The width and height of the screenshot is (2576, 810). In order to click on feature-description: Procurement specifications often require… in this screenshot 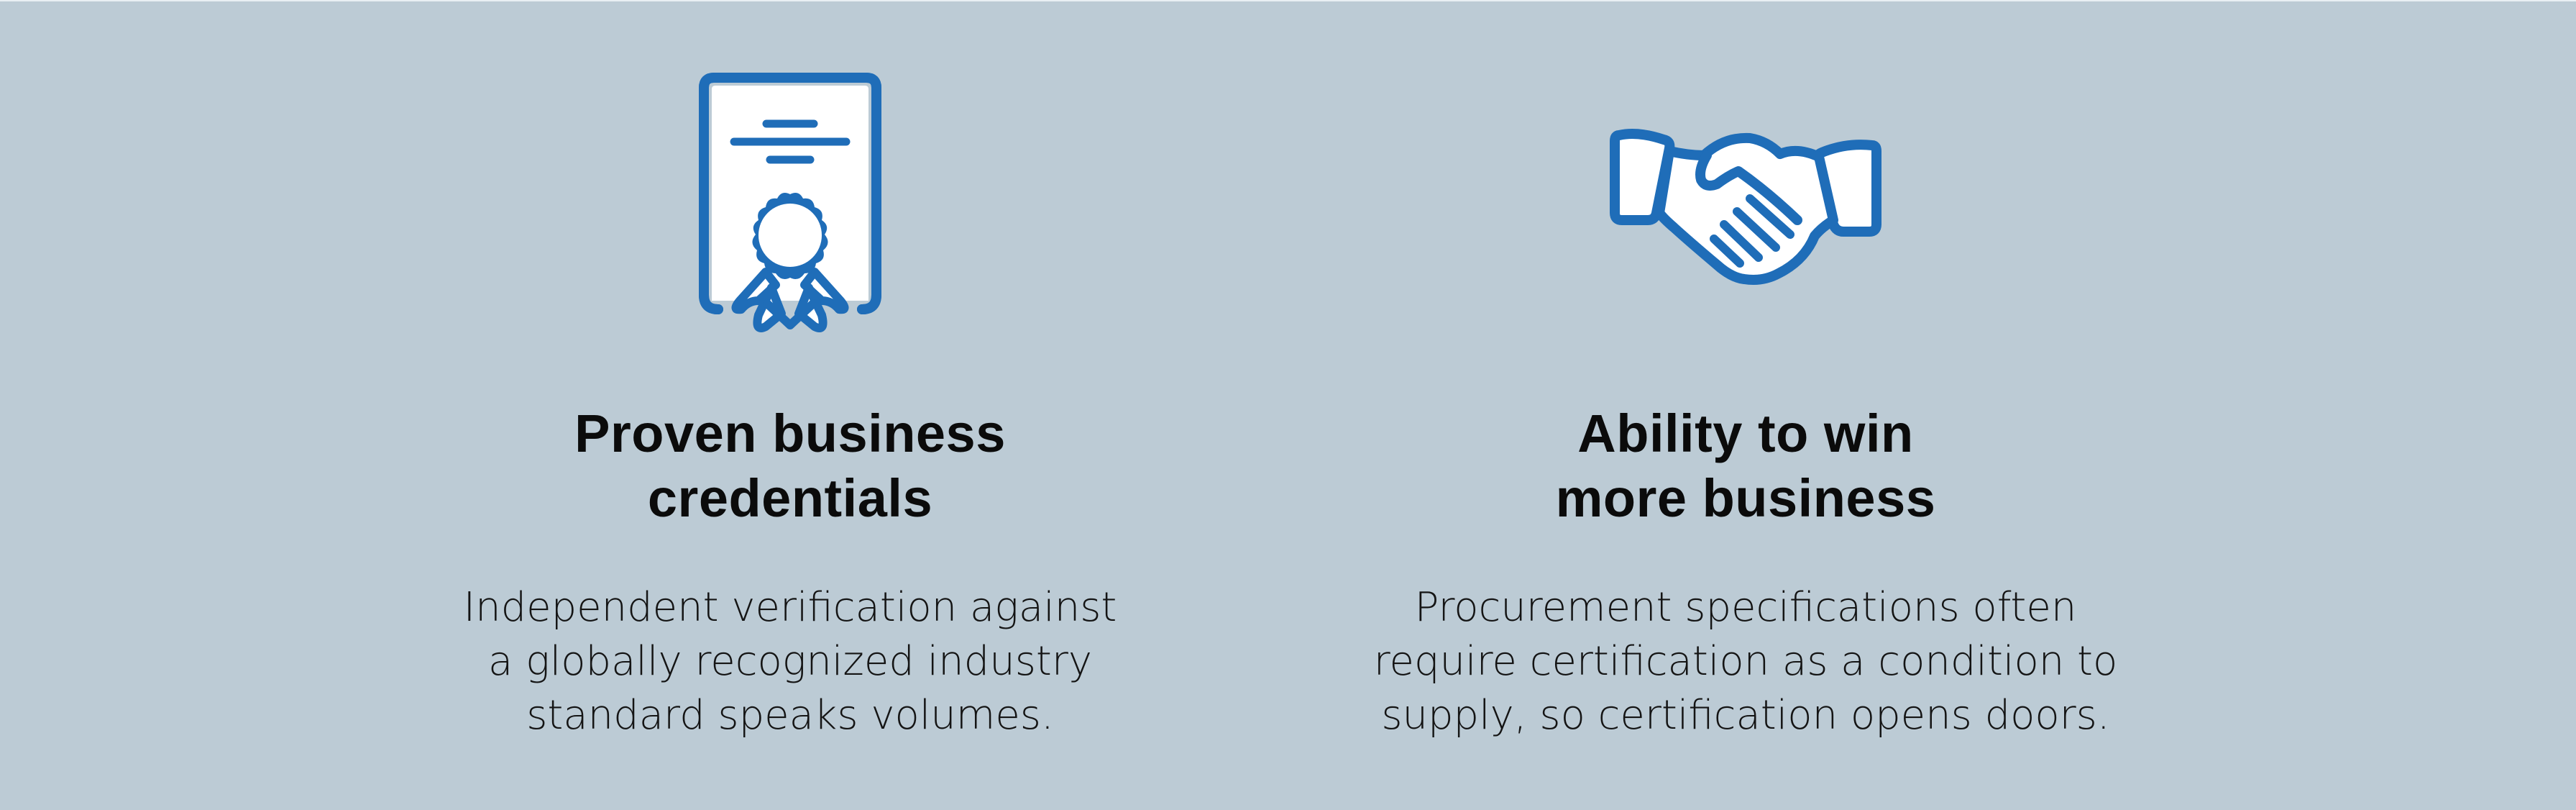, I will do `click(1745, 661)`.